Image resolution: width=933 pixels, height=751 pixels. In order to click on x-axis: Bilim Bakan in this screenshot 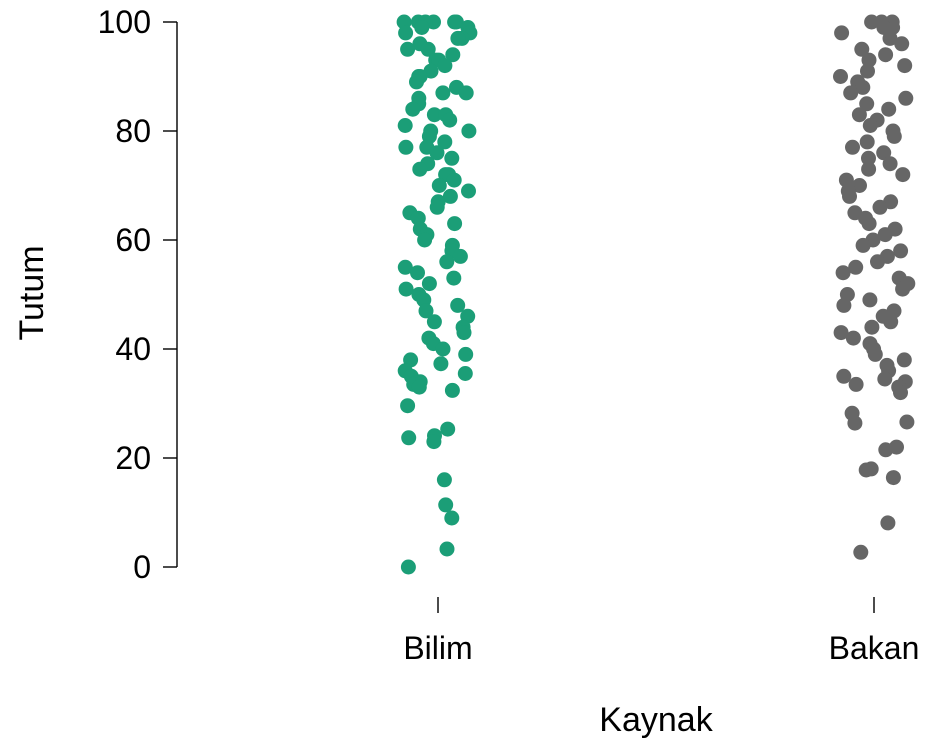, I will do `click(661, 631)`.